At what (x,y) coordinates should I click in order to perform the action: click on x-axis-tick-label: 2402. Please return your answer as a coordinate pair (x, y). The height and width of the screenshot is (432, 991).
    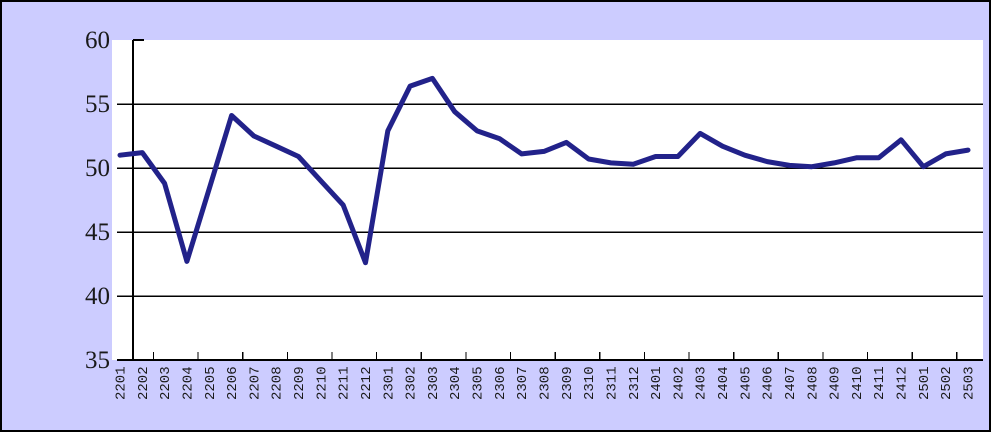
    Looking at the image, I should click on (679, 383).